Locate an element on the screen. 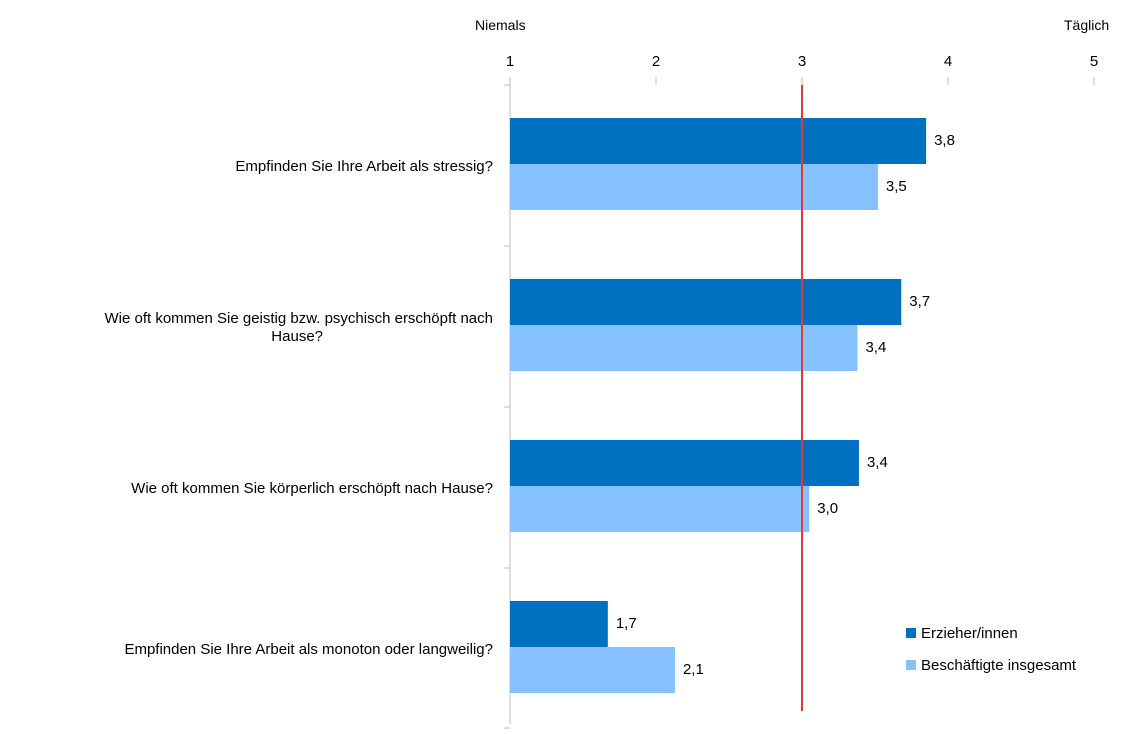  scale-label-niemals: Niemals is located at coordinates (500, 25).